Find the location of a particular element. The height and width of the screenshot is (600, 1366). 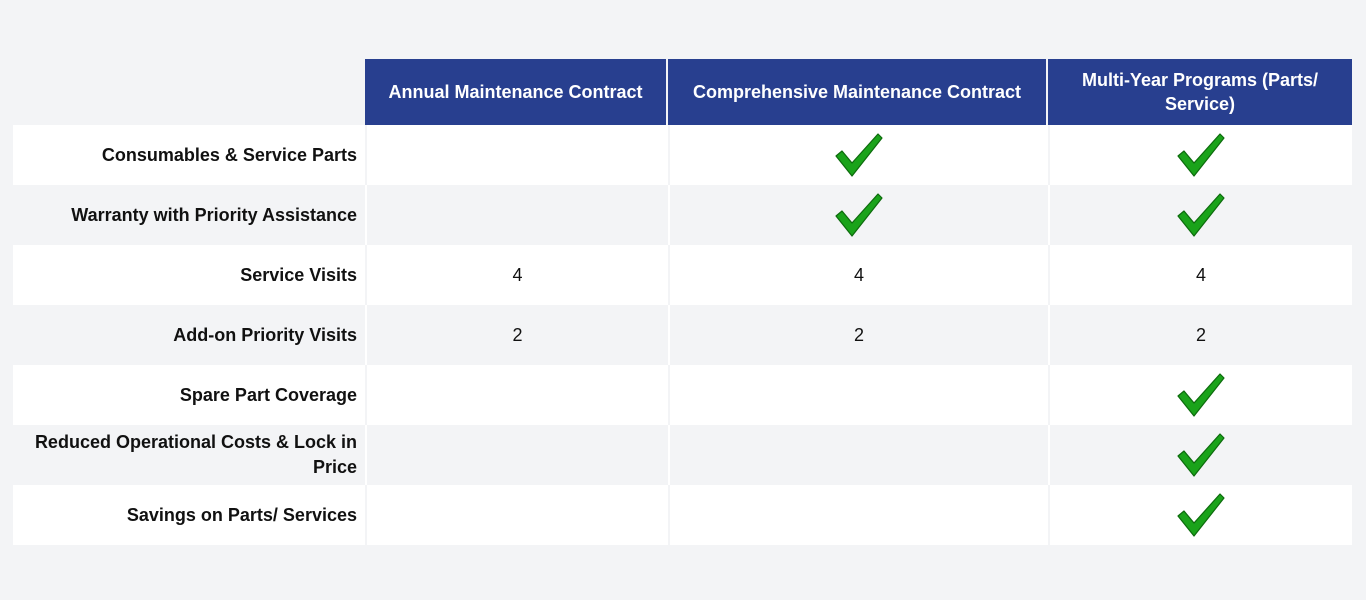

column-header-annual: Annual Maintenance Contract is located at coordinates (516, 92).